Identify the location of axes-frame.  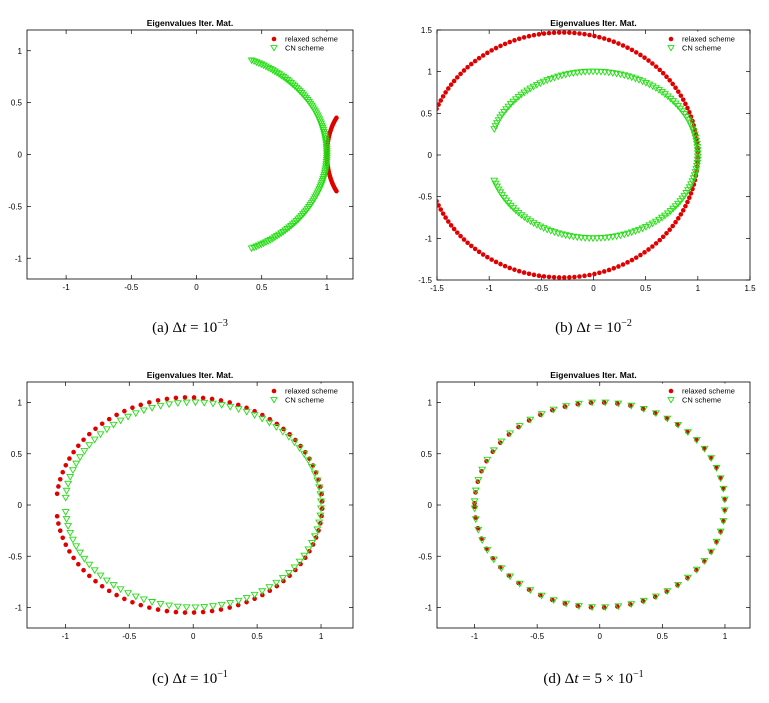
(593, 155).